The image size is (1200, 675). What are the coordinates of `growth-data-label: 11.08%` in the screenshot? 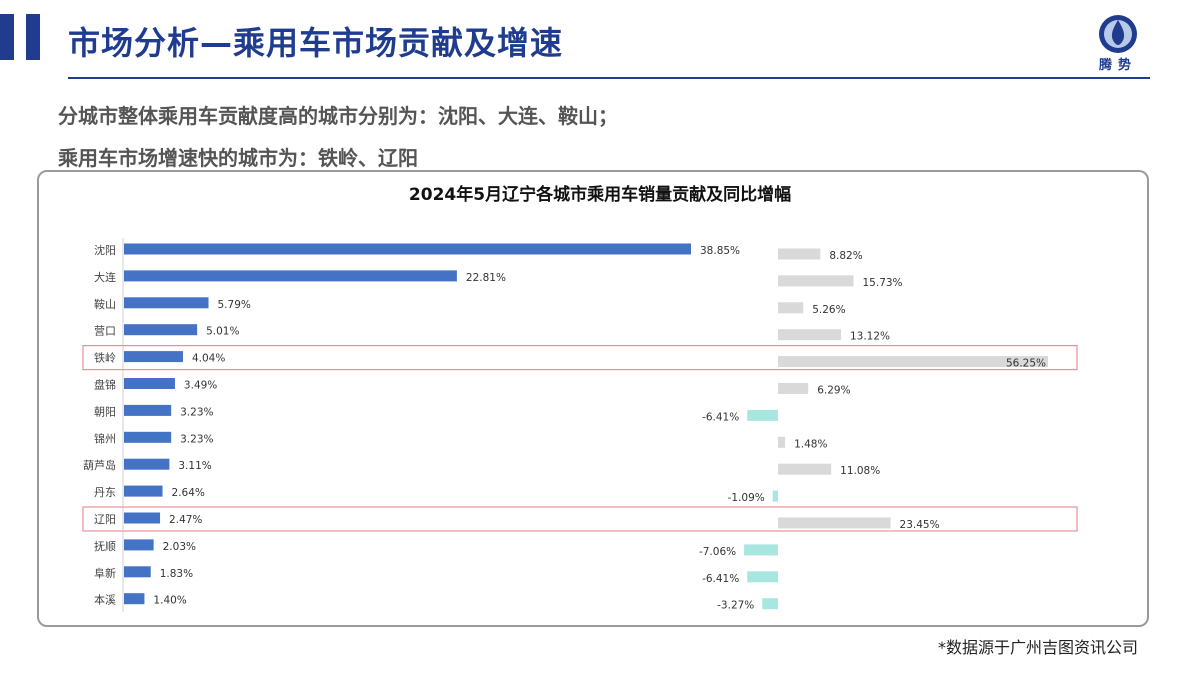 It's located at (860, 471).